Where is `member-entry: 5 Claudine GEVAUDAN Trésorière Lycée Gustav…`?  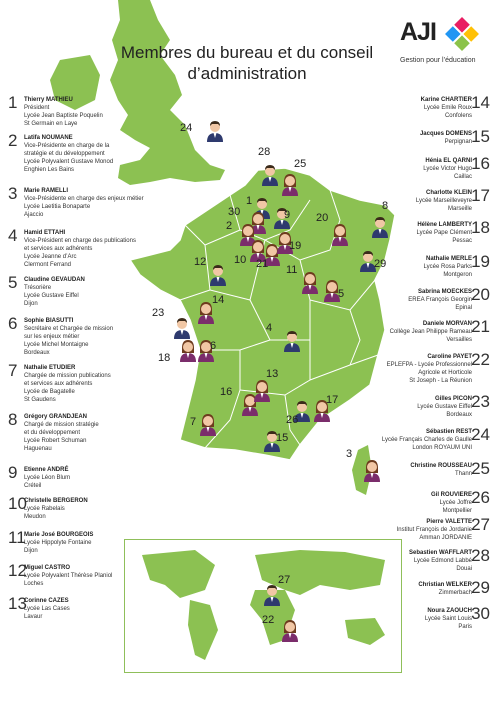 member-entry: 5 Claudine GEVAUDAN Trésorière Lycée Gustav… is located at coordinates (96, 291).